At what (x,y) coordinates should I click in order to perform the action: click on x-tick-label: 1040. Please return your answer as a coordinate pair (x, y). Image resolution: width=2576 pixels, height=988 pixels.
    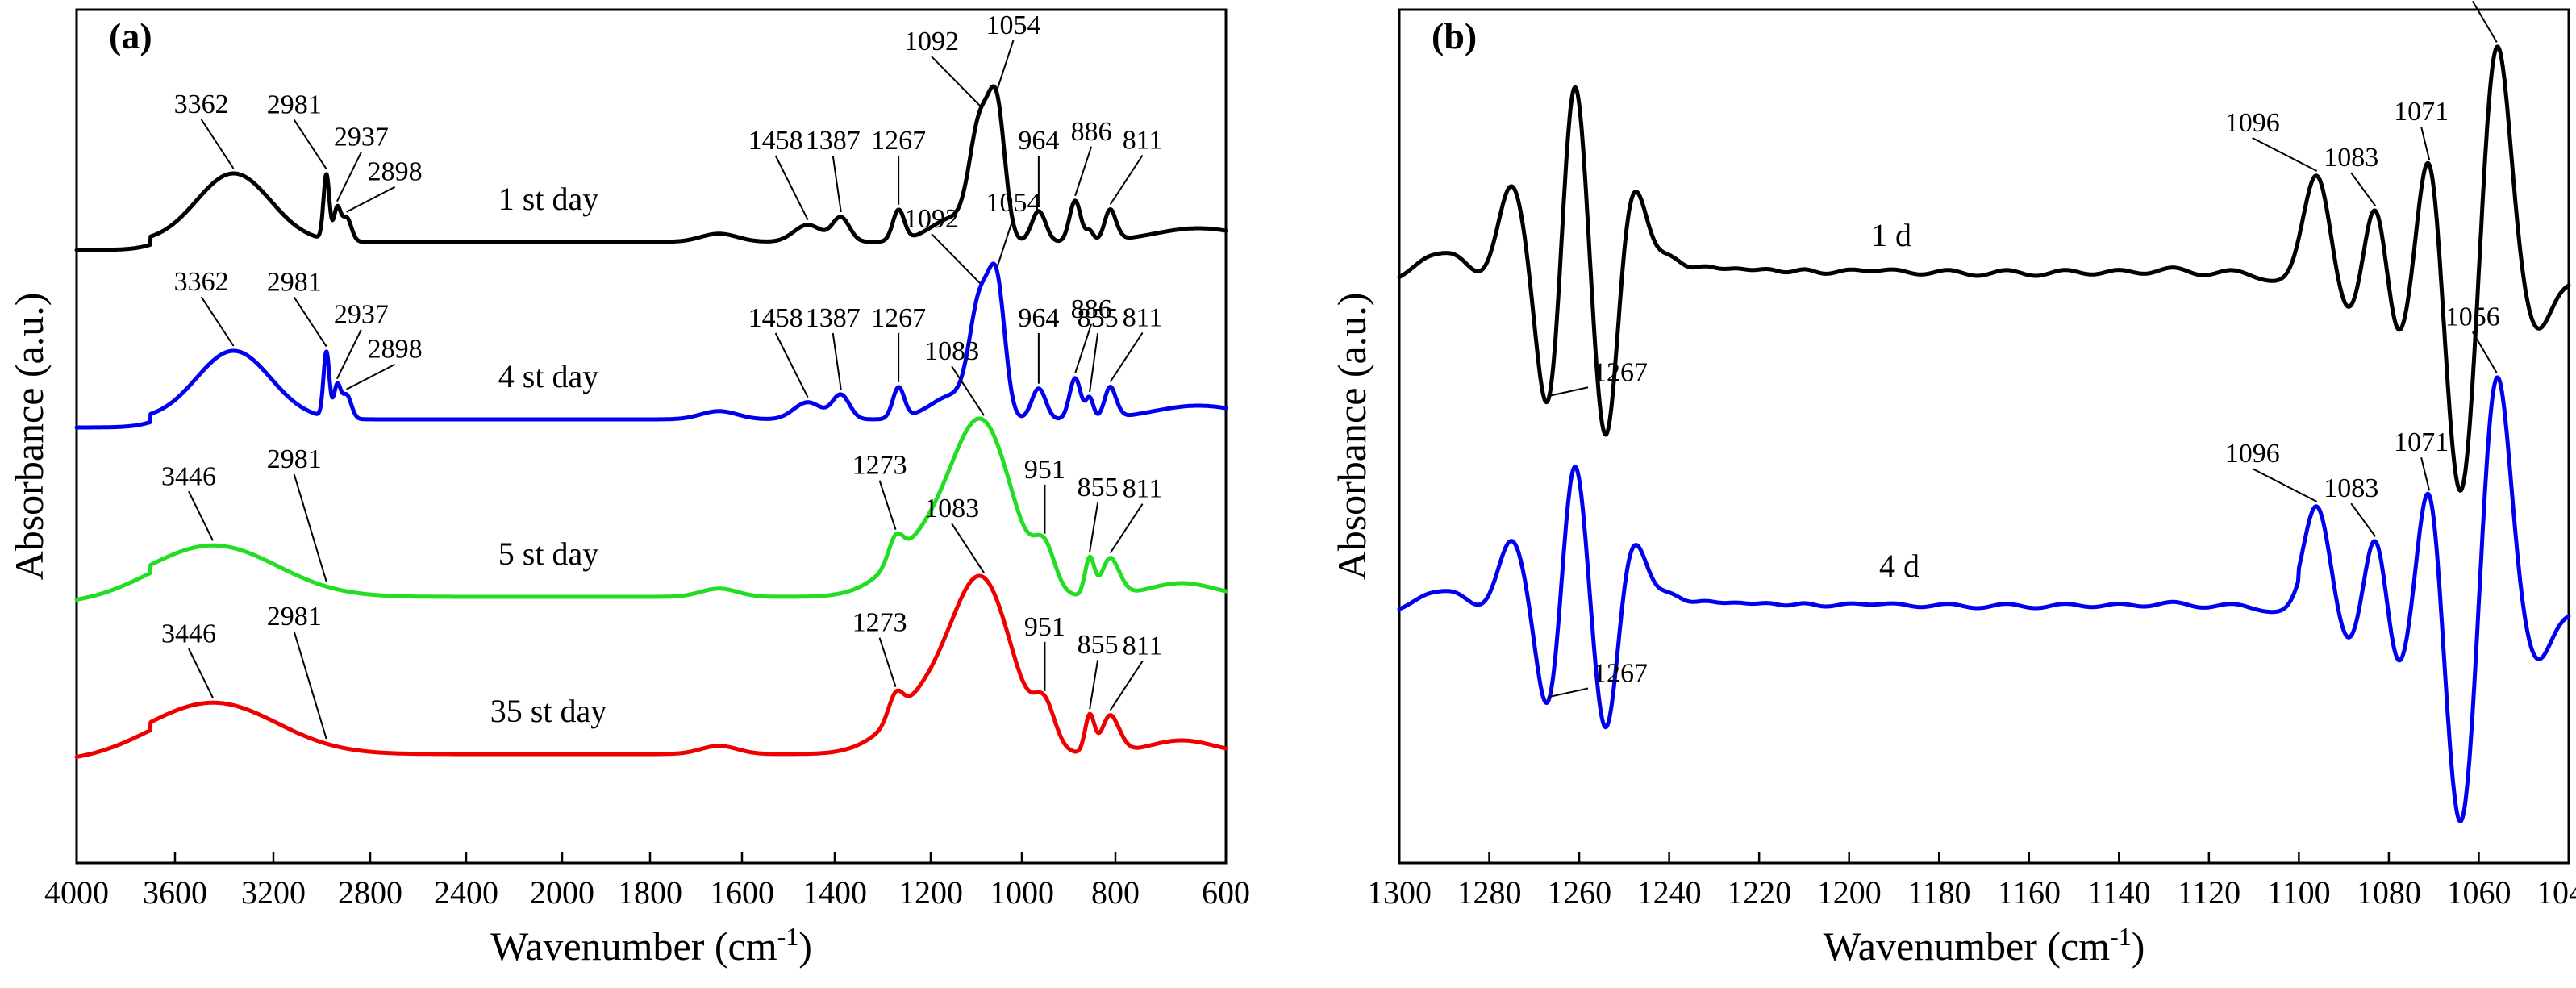
    Looking at the image, I should click on (2556, 892).